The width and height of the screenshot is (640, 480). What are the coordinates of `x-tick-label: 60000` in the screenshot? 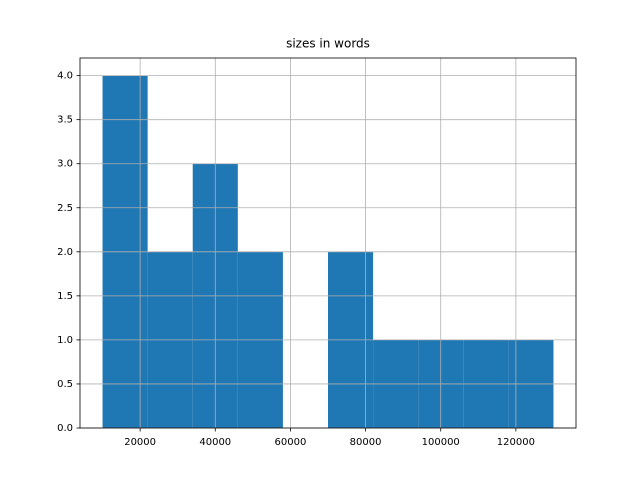 It's located at (291, 442).